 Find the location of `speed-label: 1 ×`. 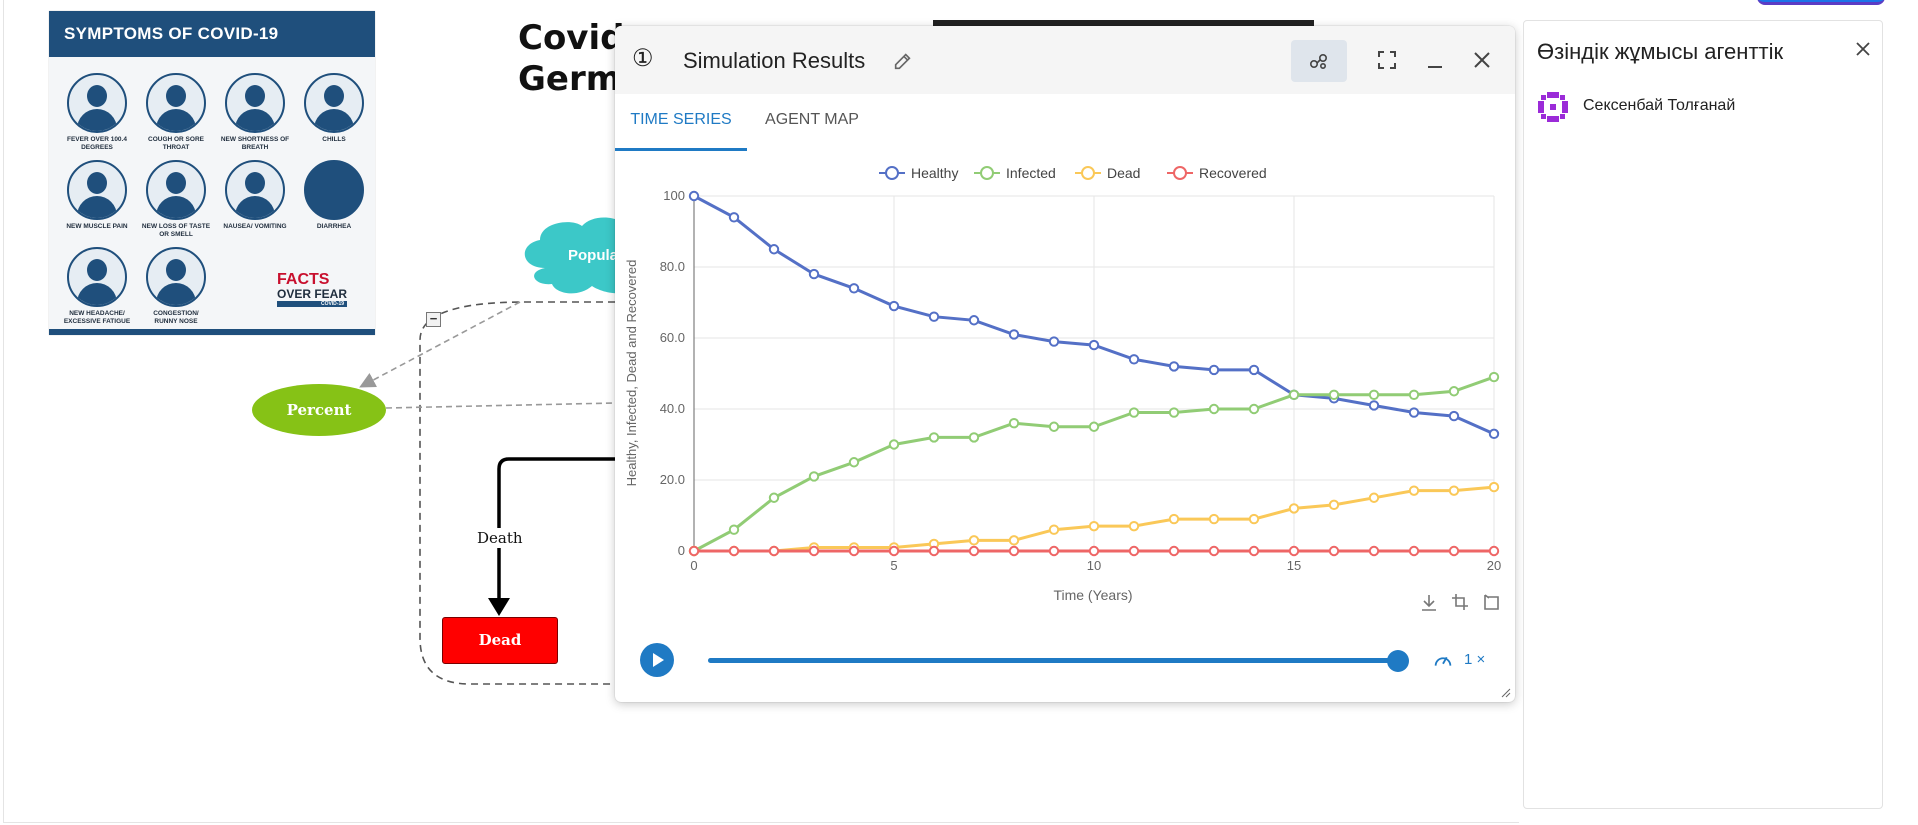

speed-label: 1 × is located at coordinates (1475, 659).